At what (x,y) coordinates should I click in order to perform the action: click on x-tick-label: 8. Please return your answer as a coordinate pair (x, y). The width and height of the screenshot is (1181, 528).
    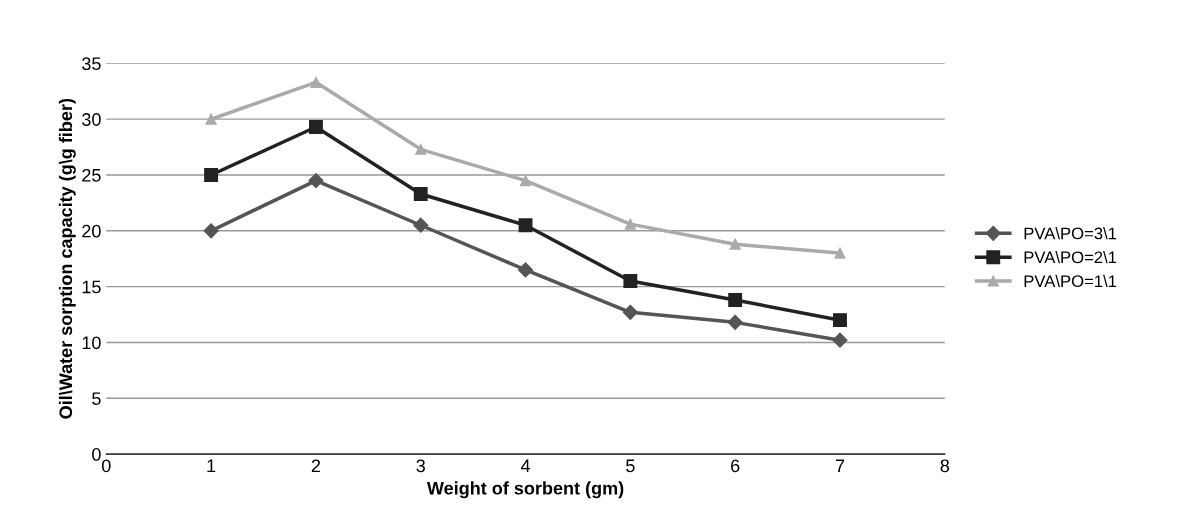
    Looking at the image, I should click on (945, 466).